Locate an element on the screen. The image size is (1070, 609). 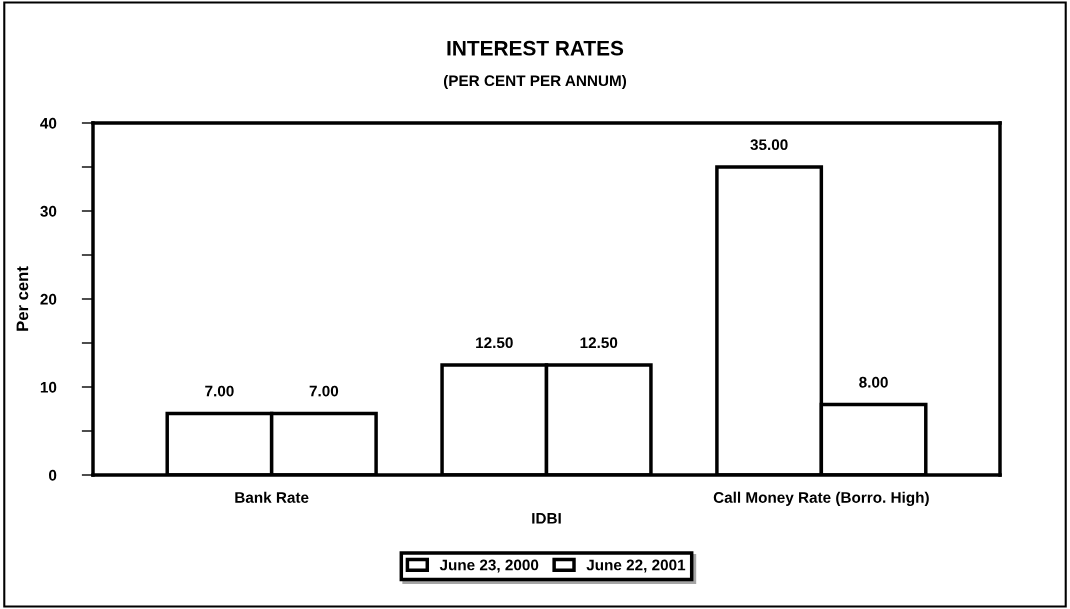
y-axis-title: Per cent is located at coordinates (22, 298).